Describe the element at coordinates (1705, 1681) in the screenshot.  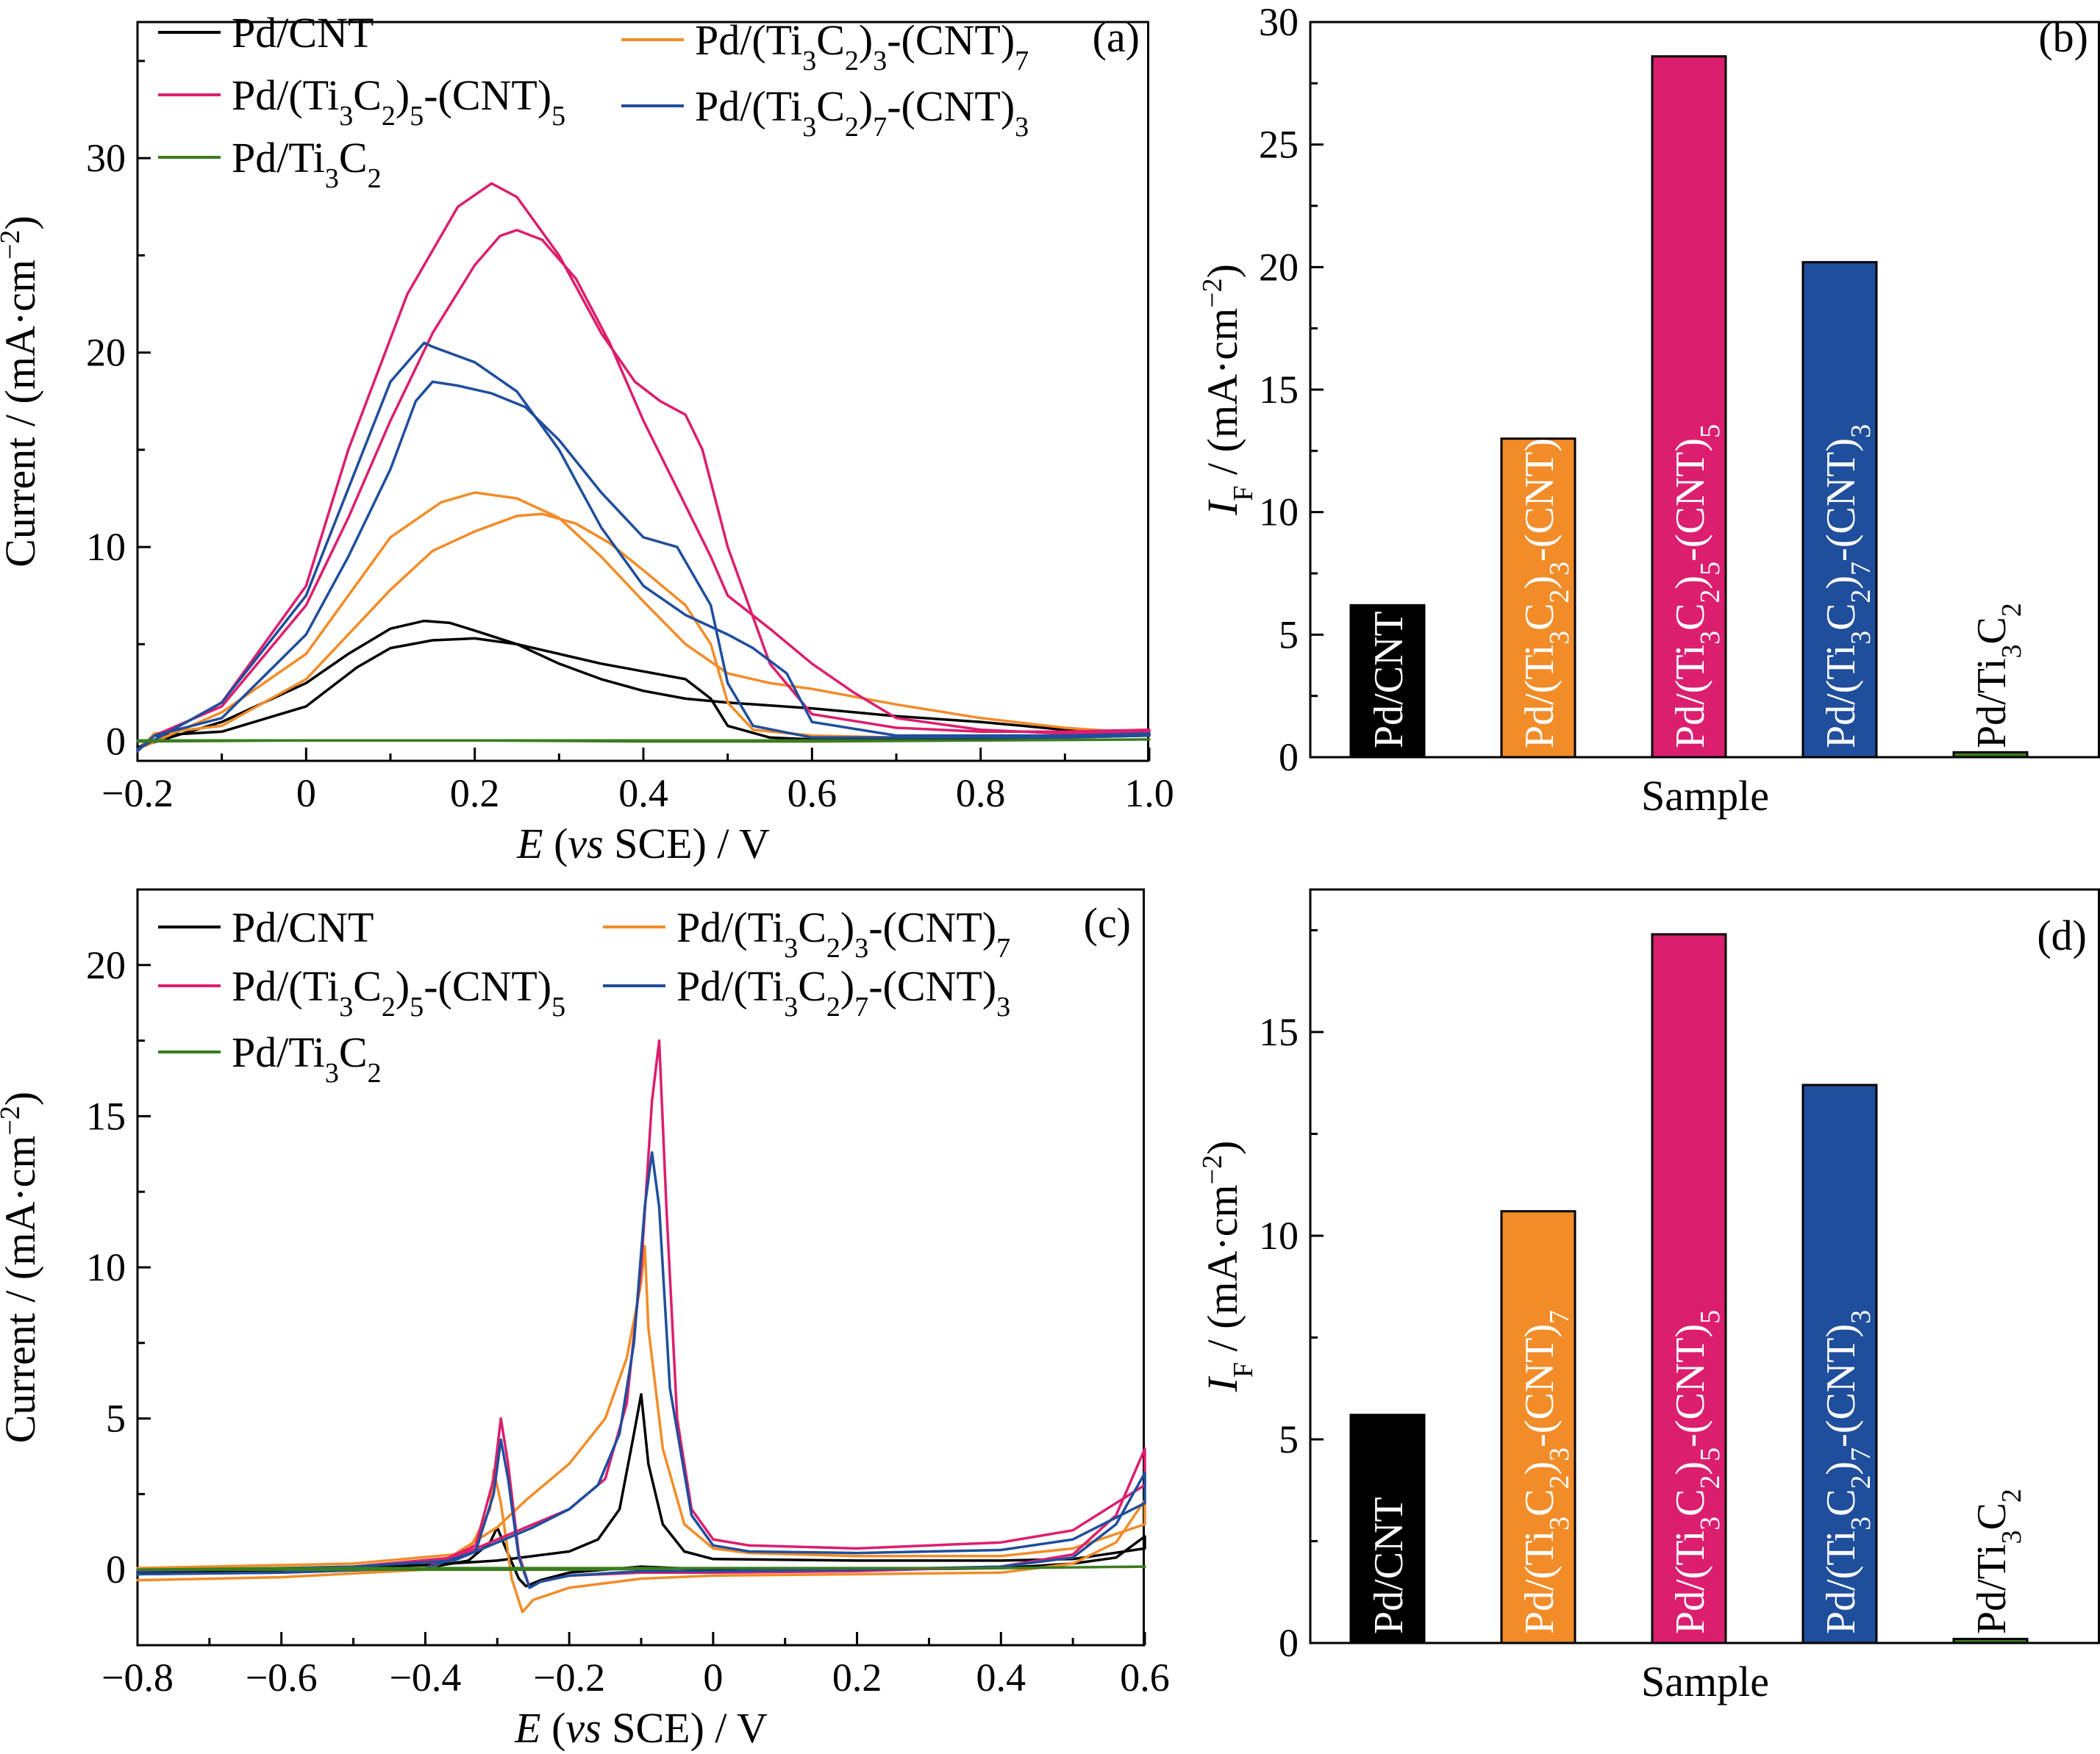
I see `x-axis-label: Sample` at that location.